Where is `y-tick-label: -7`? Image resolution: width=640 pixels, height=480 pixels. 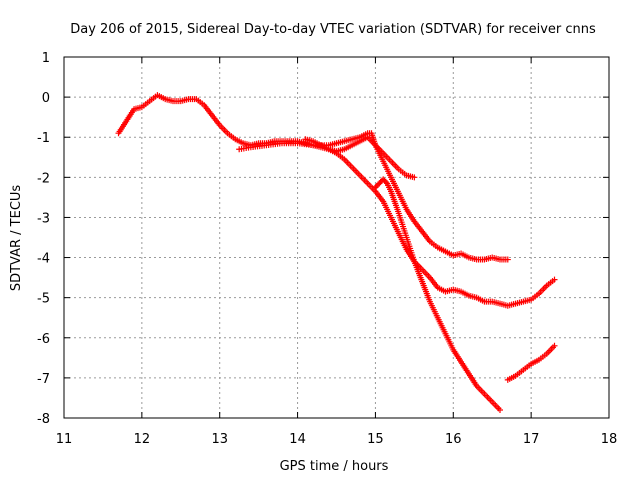 y-tick-label: -7 is located at coordinates (43, 379).